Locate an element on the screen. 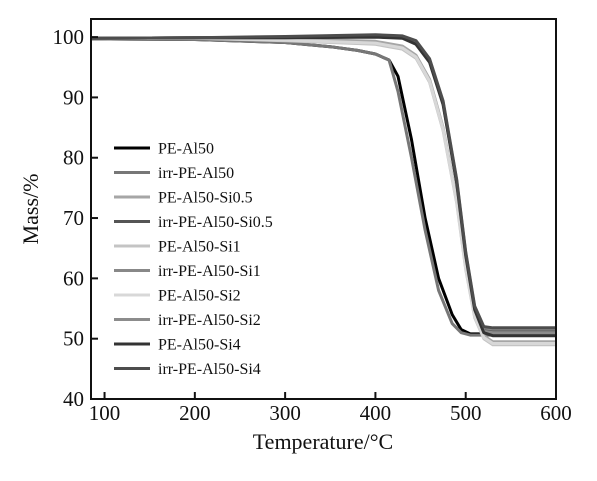 Image resolution: width=597 pixels, height=481 pixels. x-tick-label: 300 is located at coordinates (285, 413).